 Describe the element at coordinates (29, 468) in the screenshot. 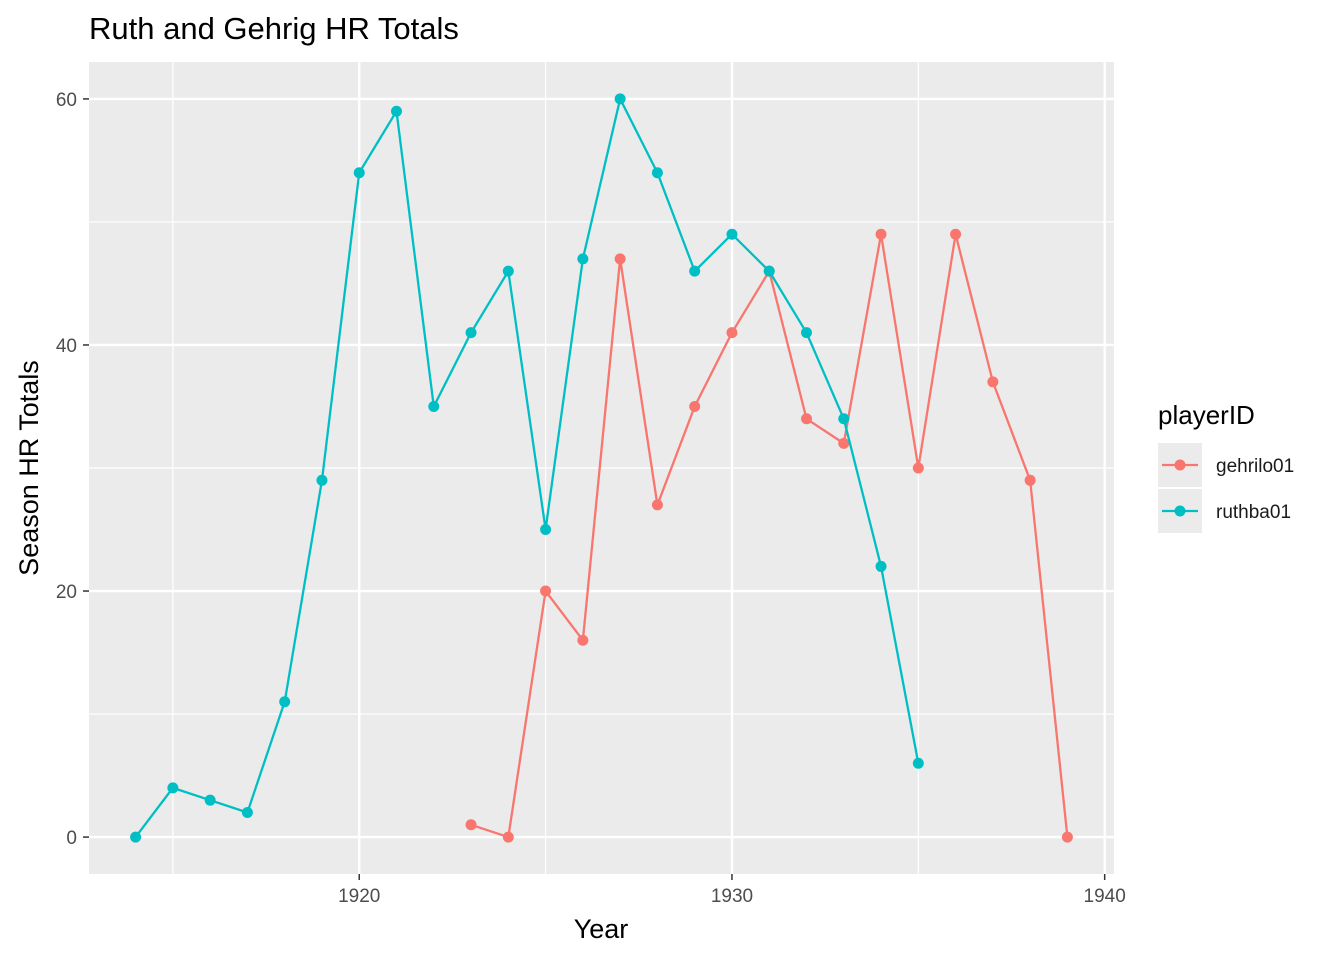

I see `y-axis-title: Season HR Totals` at that location.